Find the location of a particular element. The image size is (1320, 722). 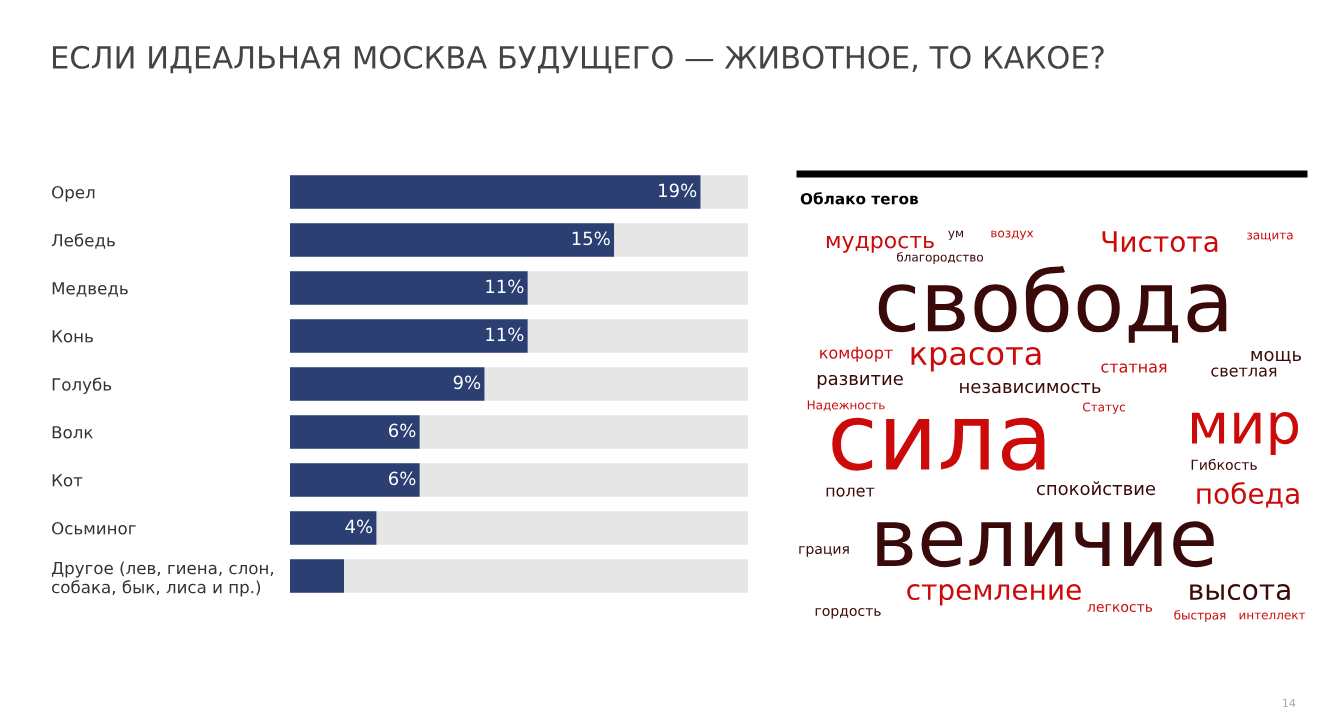

text: высота is located at coordinates (1240, 592).